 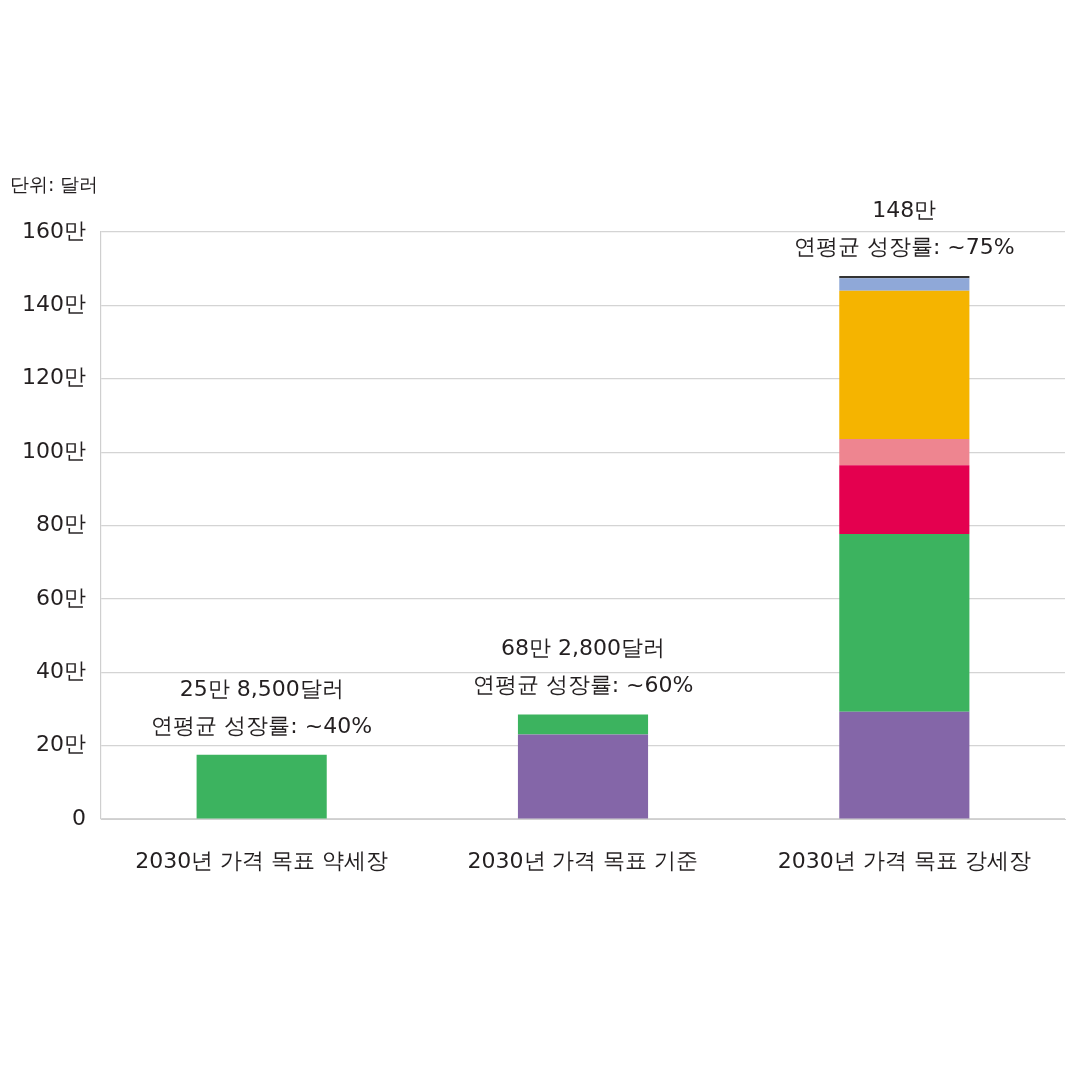 I want to click on y-tick-label: 60만, so click(x=61, y=597).